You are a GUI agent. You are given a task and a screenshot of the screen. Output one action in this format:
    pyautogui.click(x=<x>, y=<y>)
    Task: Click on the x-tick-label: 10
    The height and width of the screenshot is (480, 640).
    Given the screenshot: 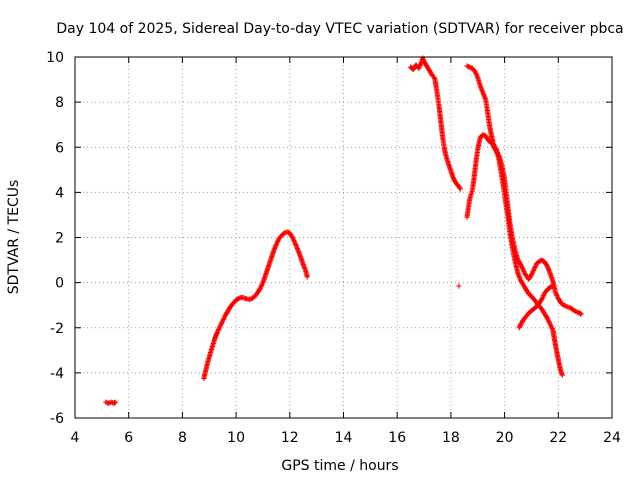 What is the action you would take?
    pyautogui.click(x=236, y=438)
    